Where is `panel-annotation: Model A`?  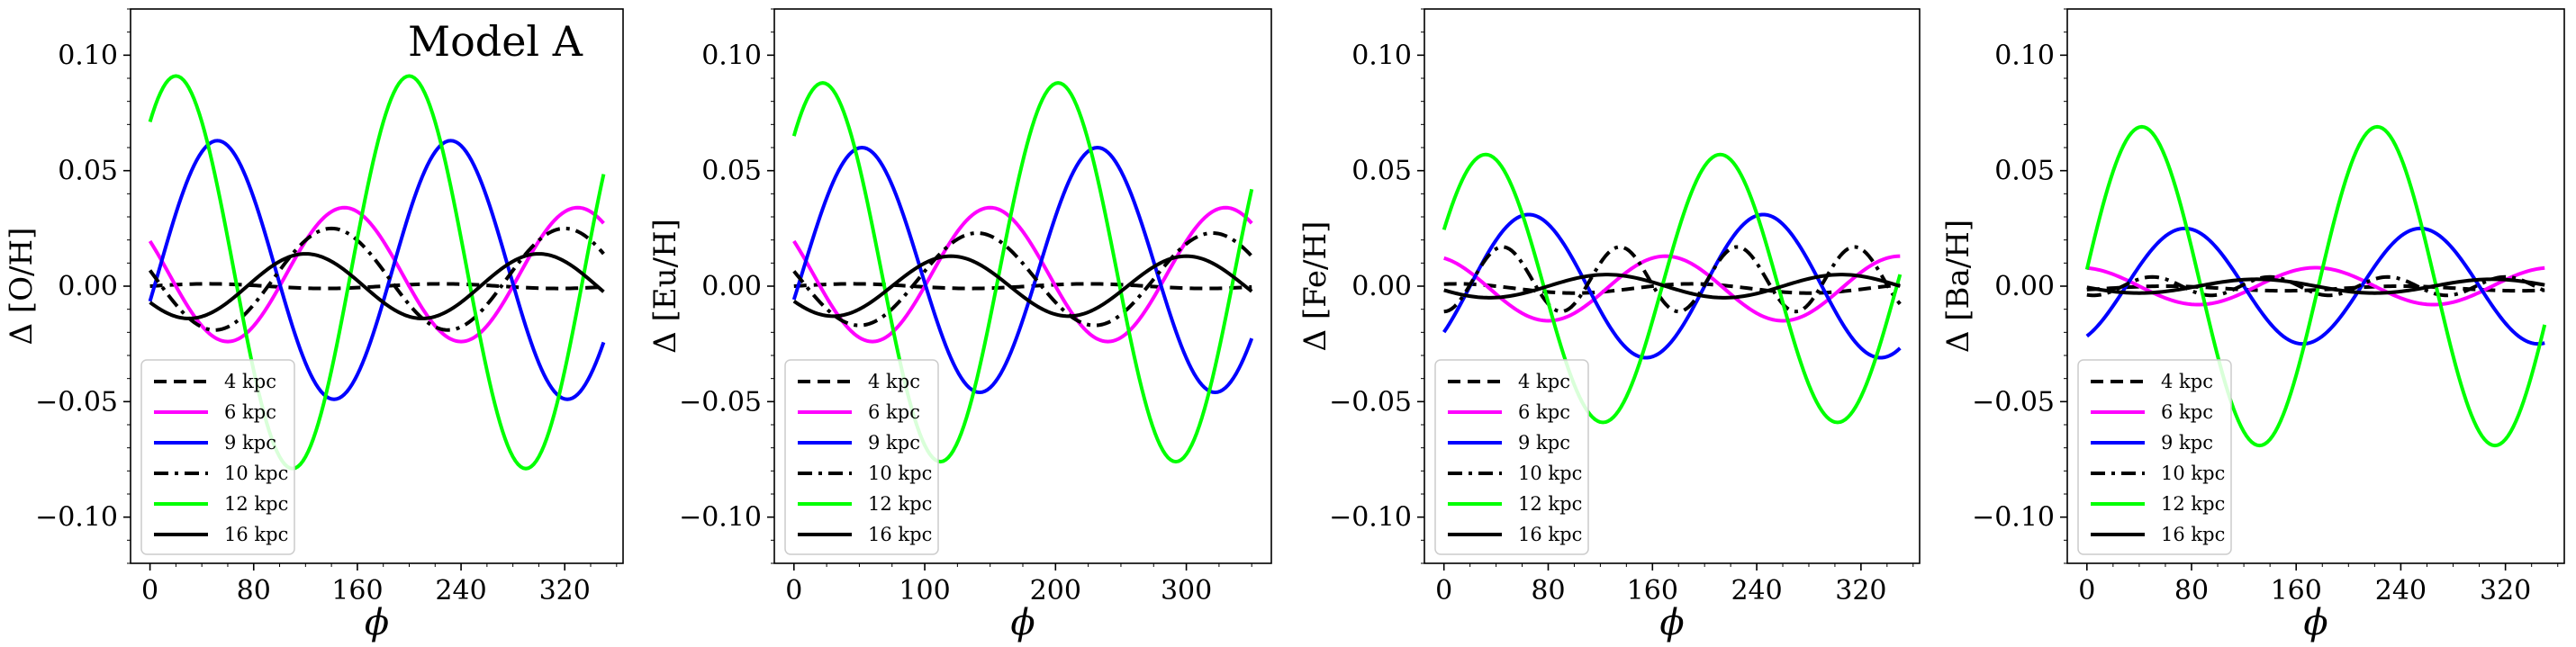 panel-annotation: Model A is located at coordinates (495, 41).